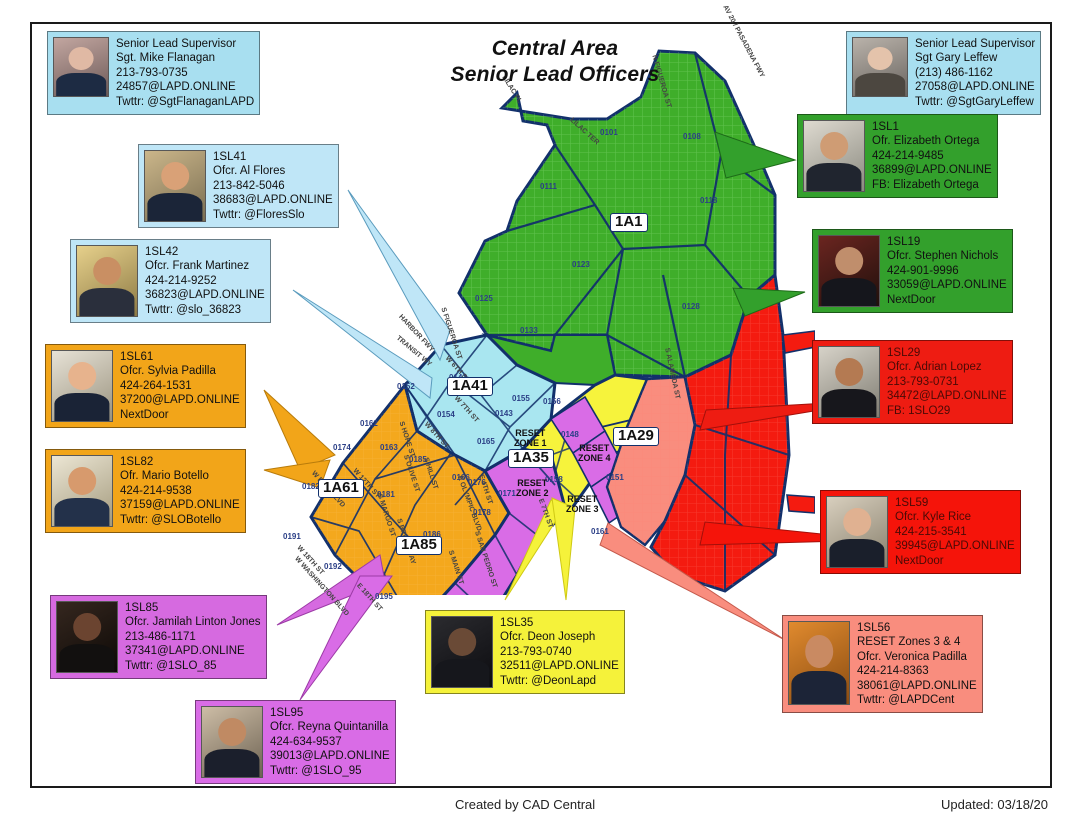  Describe the element at coordinates (525, 804) in the screenshot. I see `footer-created-by: Created by CAD Central` at that location.